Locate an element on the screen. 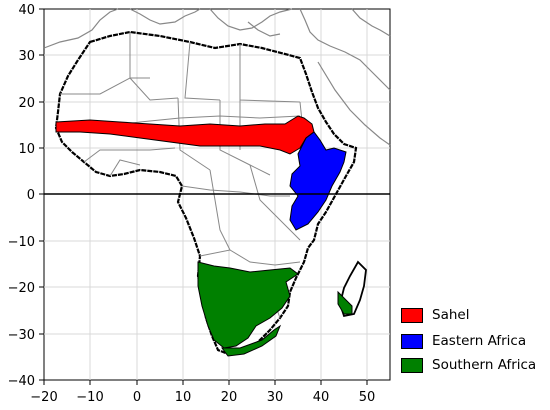  legend-swatch-eastern-africa is located at coordinates (412, 341).